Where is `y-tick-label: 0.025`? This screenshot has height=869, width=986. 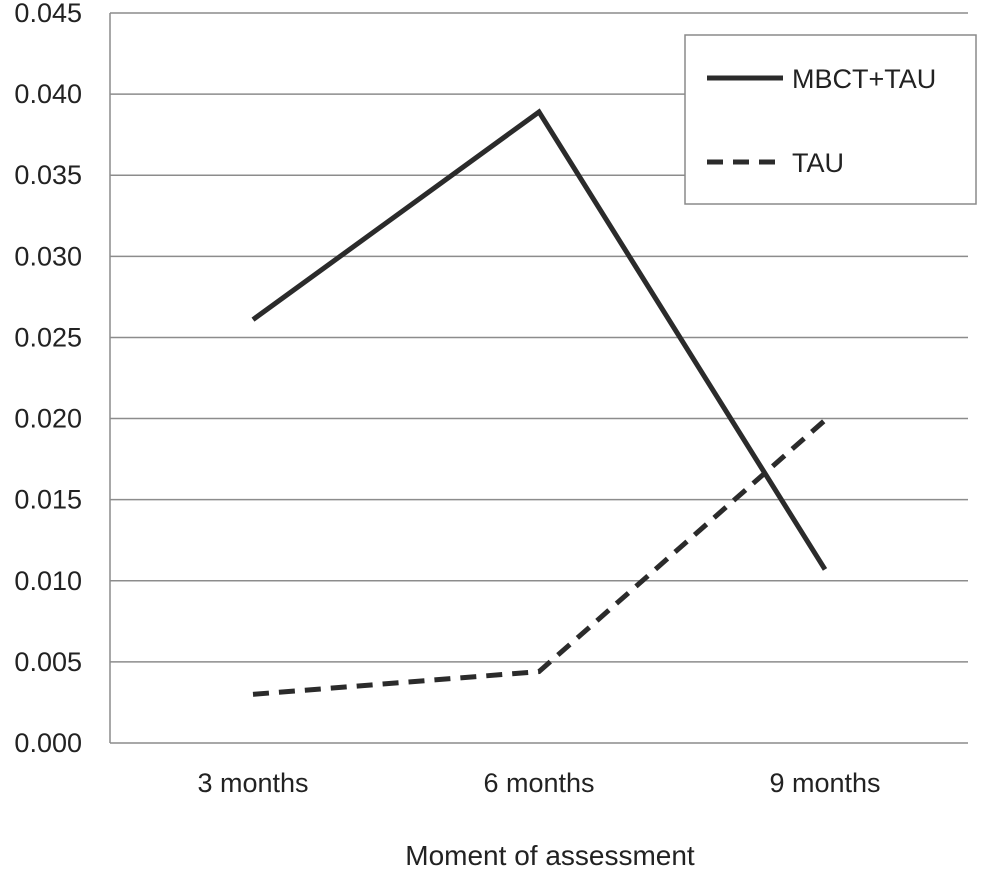 y-tick-label: 0.025 is located at coordinates (48, 337).